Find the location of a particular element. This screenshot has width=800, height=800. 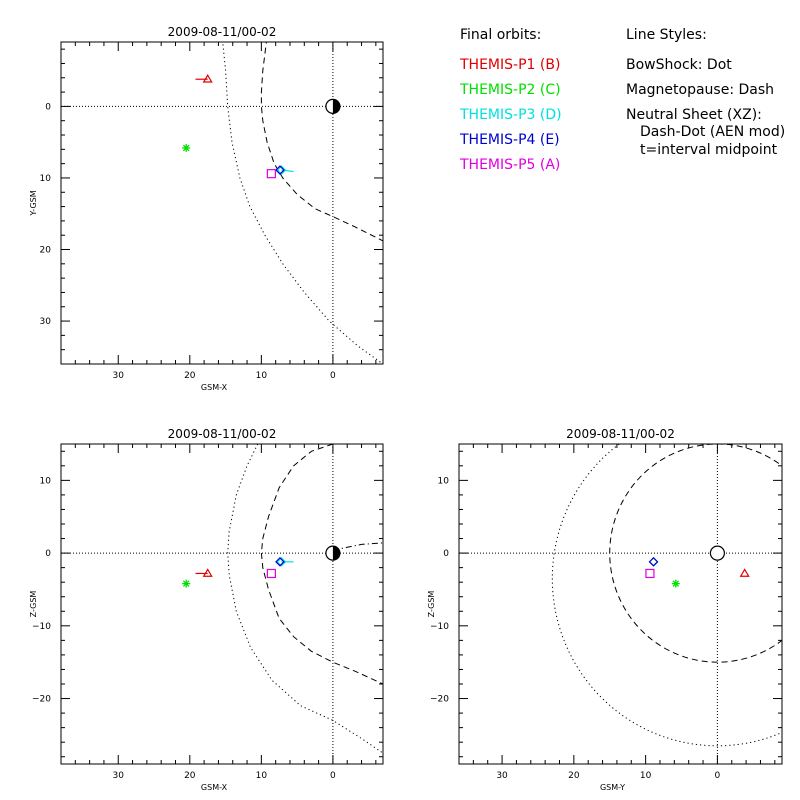

legend-probe-p1: THEMIS-P1 (B) is located at coordinates (510, 65).